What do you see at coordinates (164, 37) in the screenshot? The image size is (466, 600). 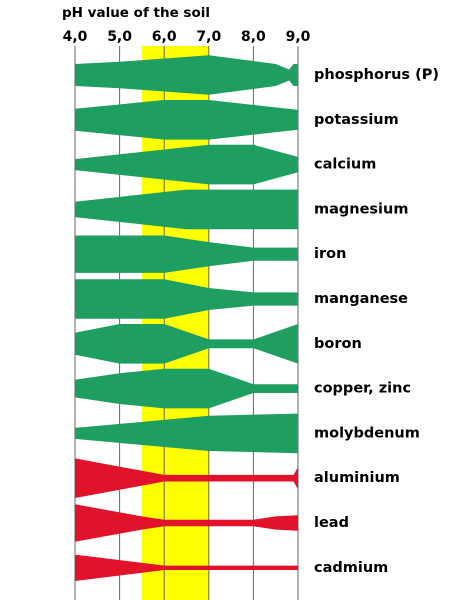 I see `x-tick-label: 6,0` at bounding box center [164, 37].